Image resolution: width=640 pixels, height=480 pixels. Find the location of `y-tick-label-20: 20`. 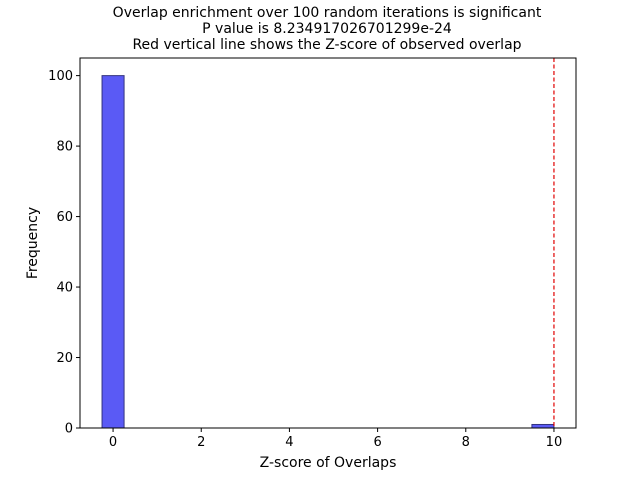

y-tick-label-20: 20 is located at coordinates (64, 358).